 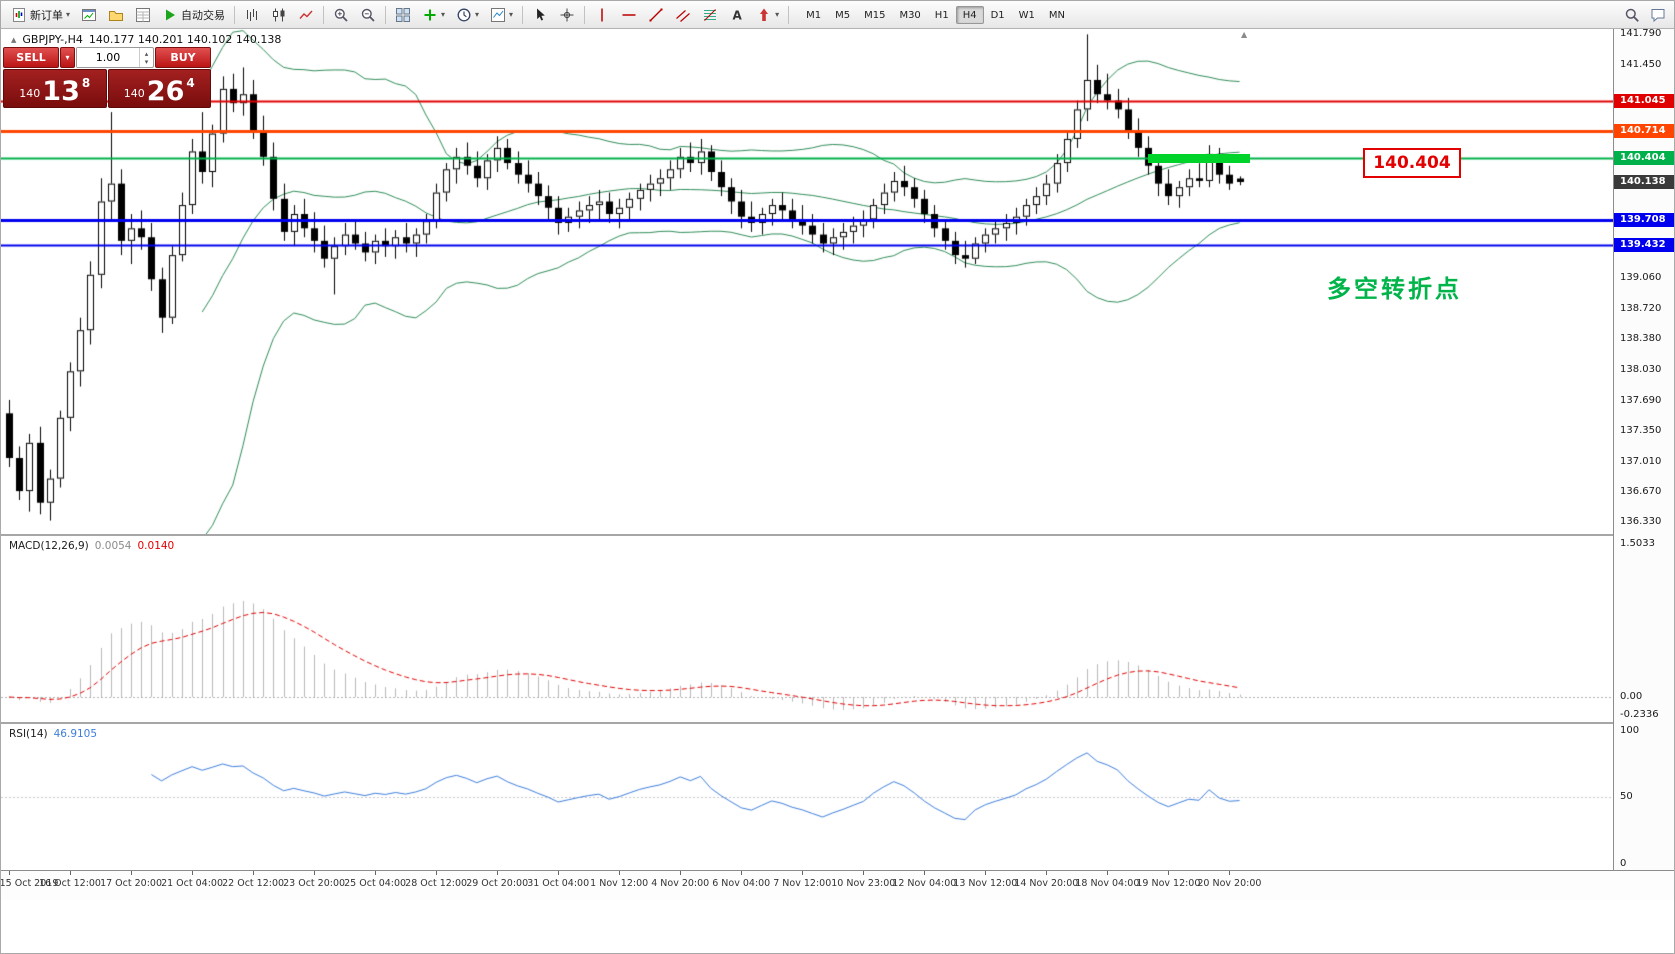 I want to click on indicators-icon, so click(x=430, y=15).